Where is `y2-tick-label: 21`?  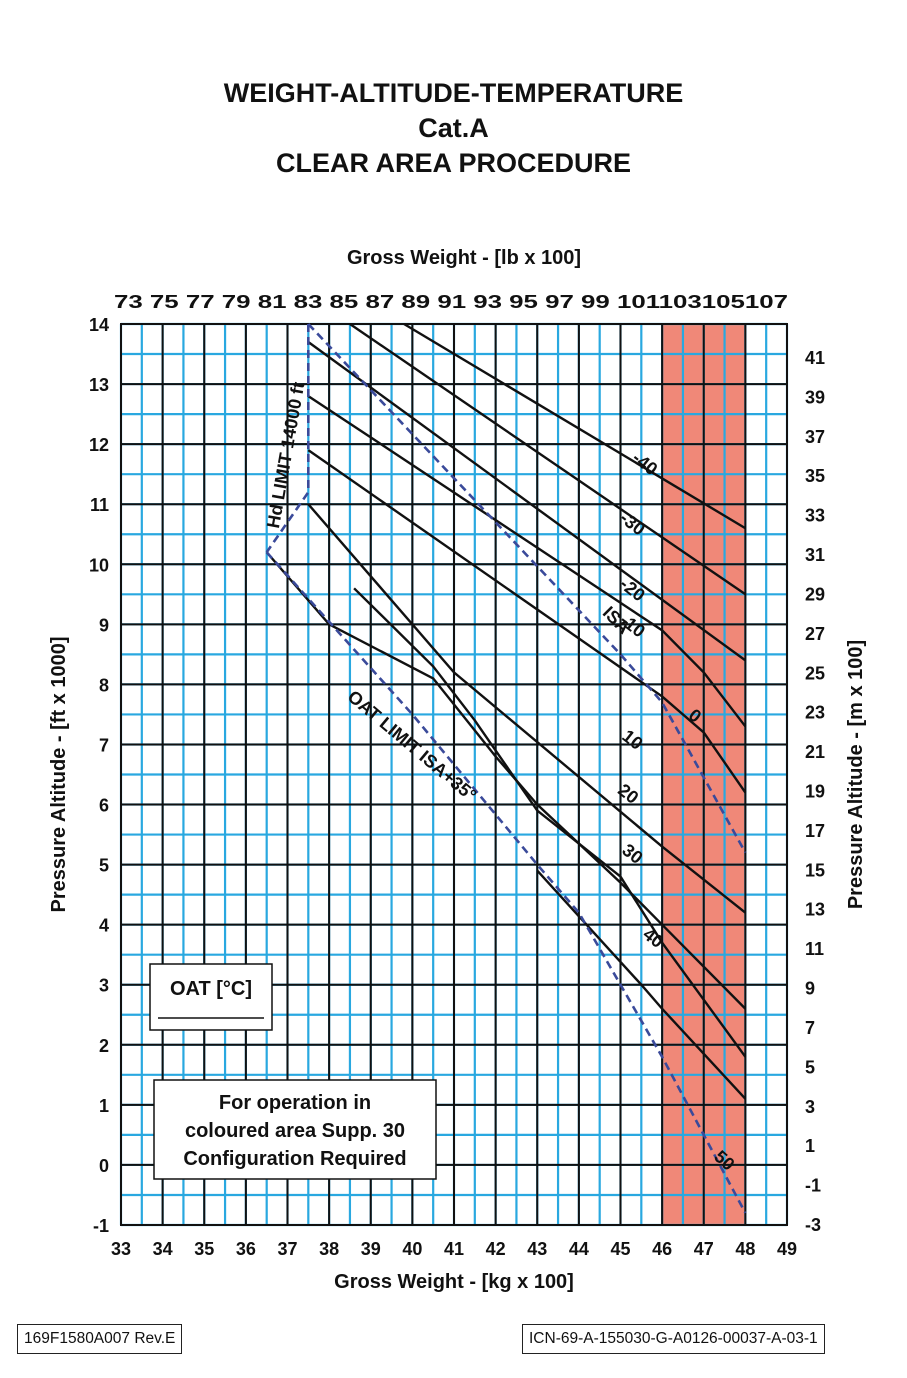
y2-tick-label: 21 is located at coordinates (815, 752).